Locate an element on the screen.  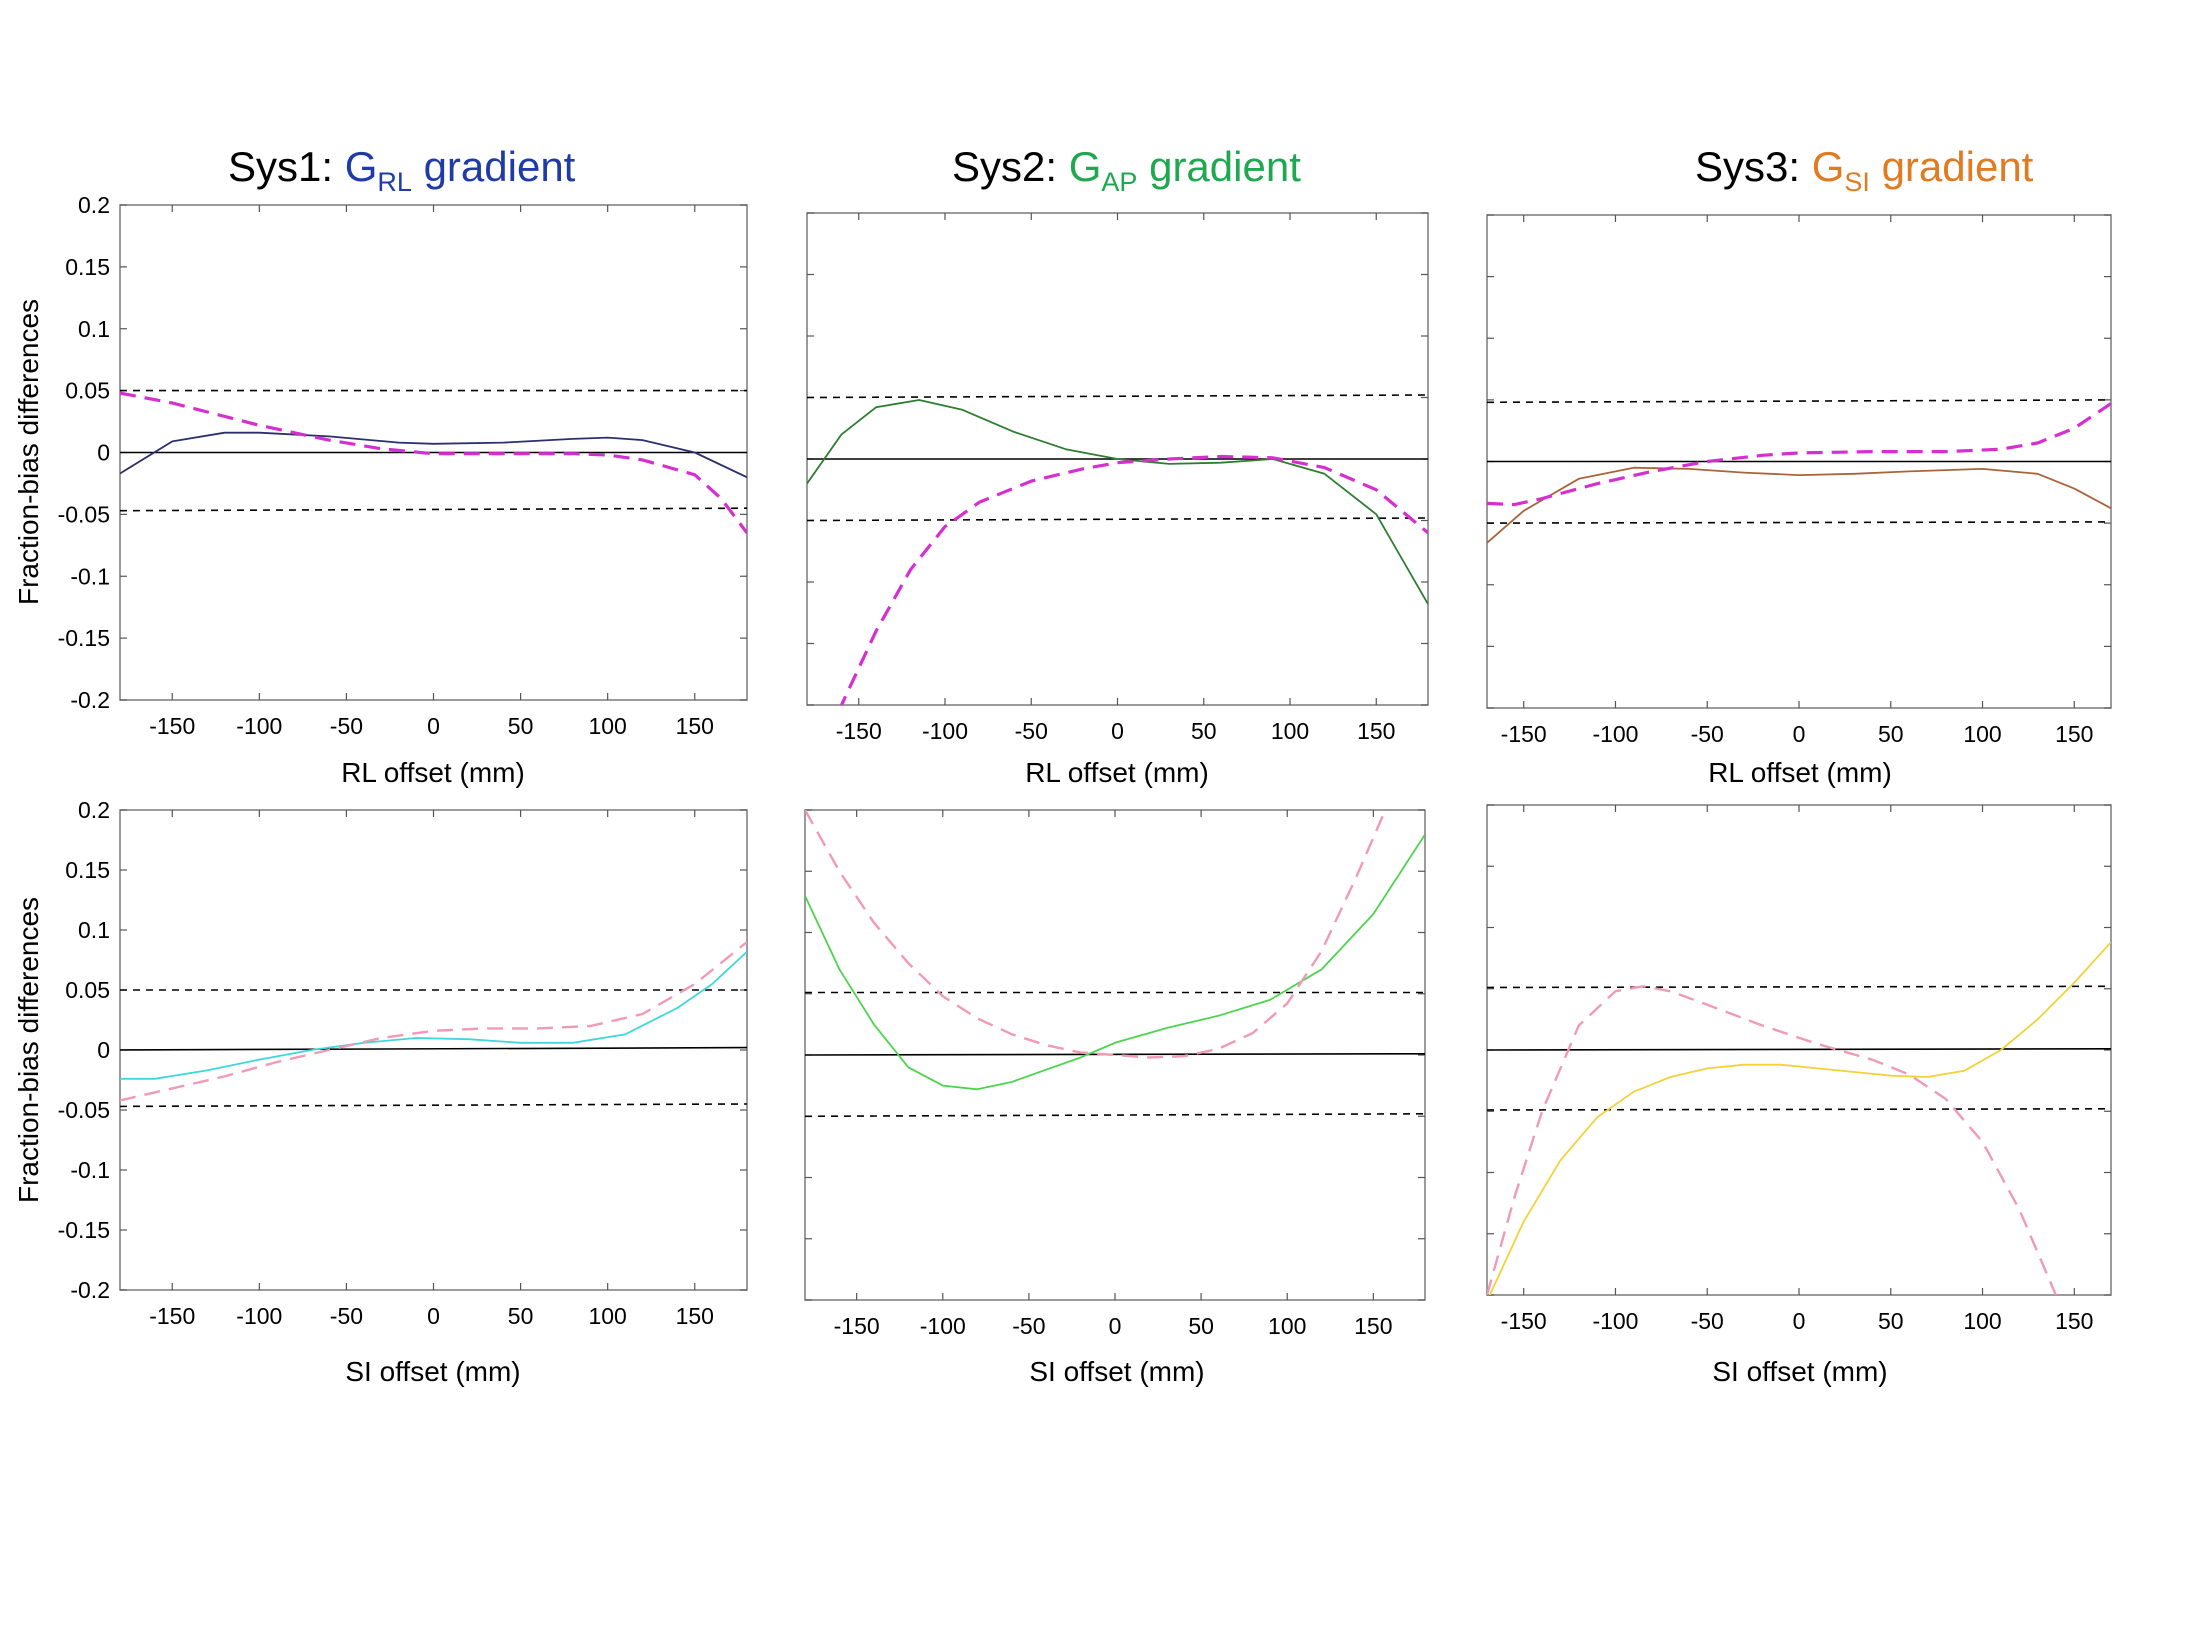
title-gradient-name: GRL gradient is located at coordinates (460, 170).